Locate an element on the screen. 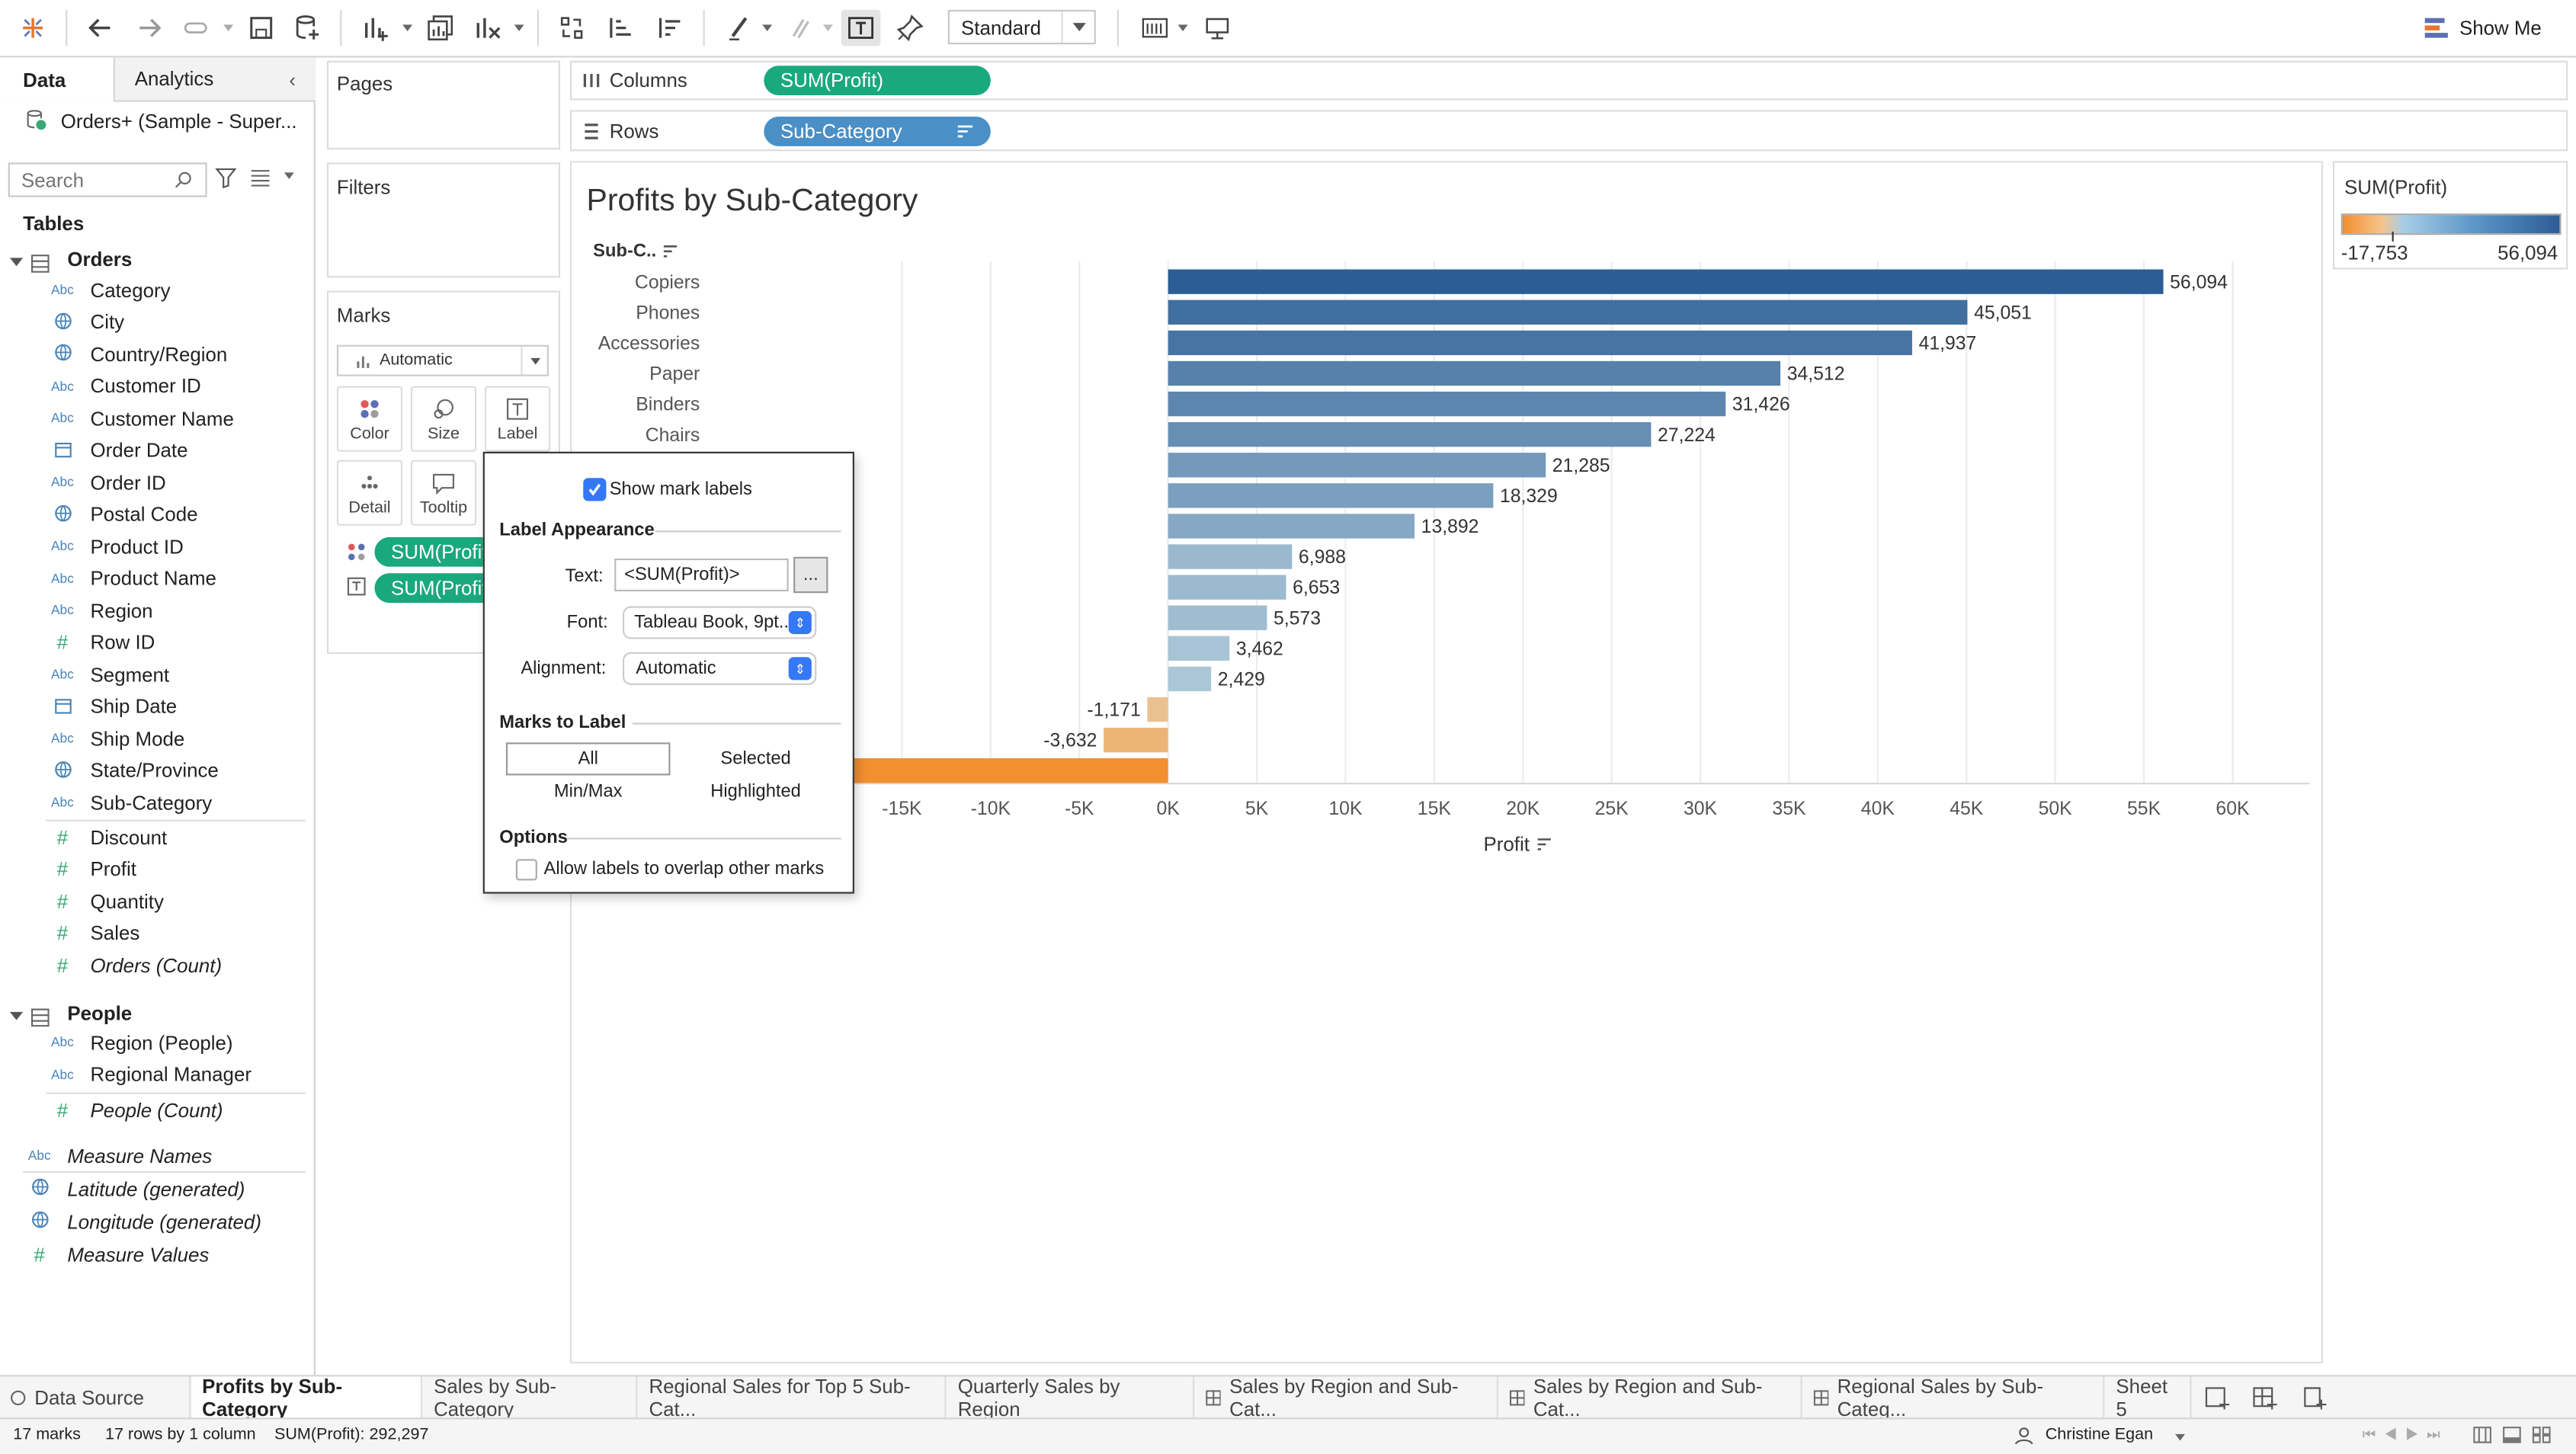 This screenshot has width=2576, height=1454. presentation-mode-icon is located at coordinates (1217, 28).